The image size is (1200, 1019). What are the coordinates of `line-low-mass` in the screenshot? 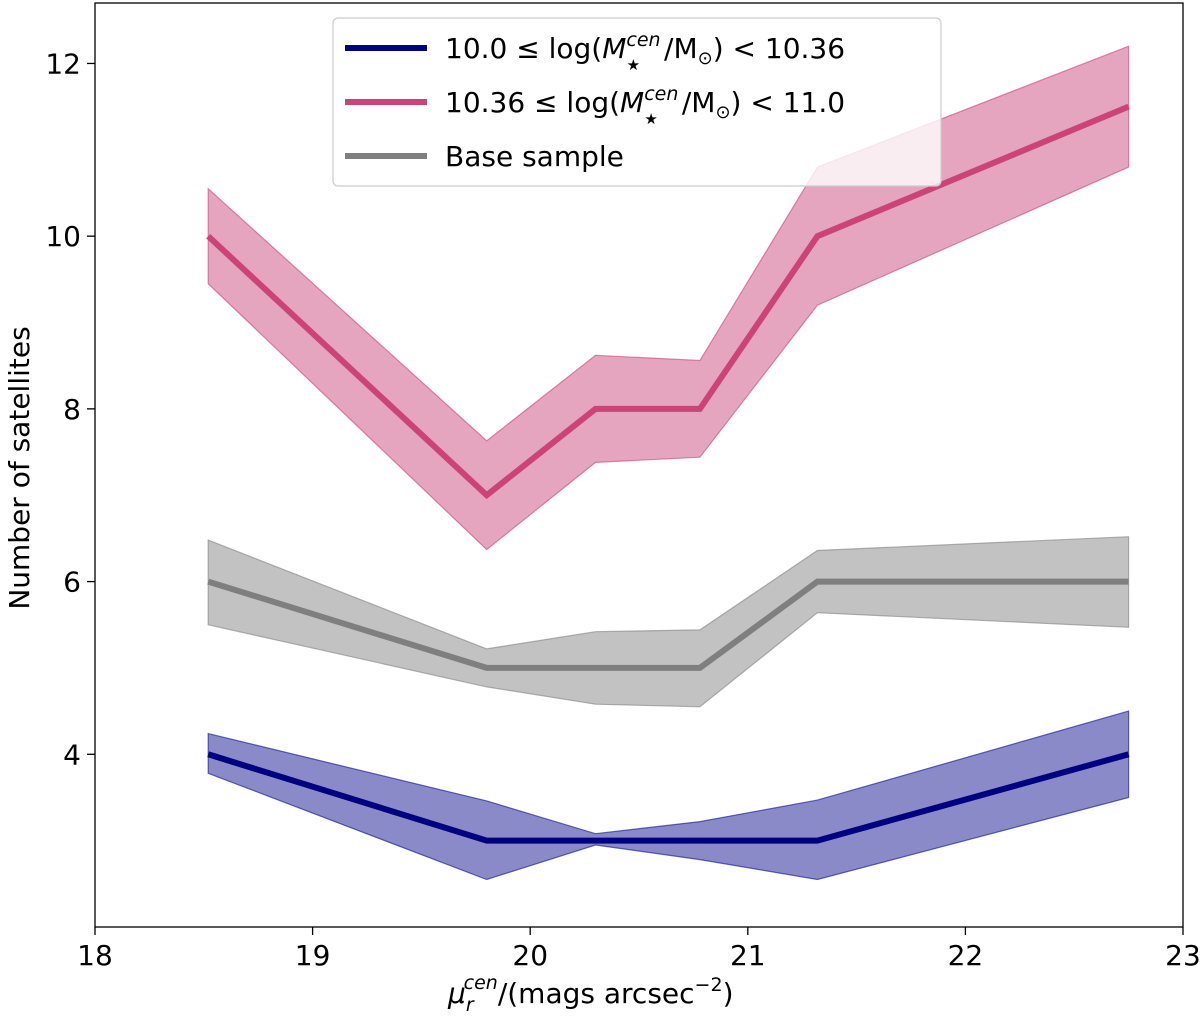 It's located at (668, 797).